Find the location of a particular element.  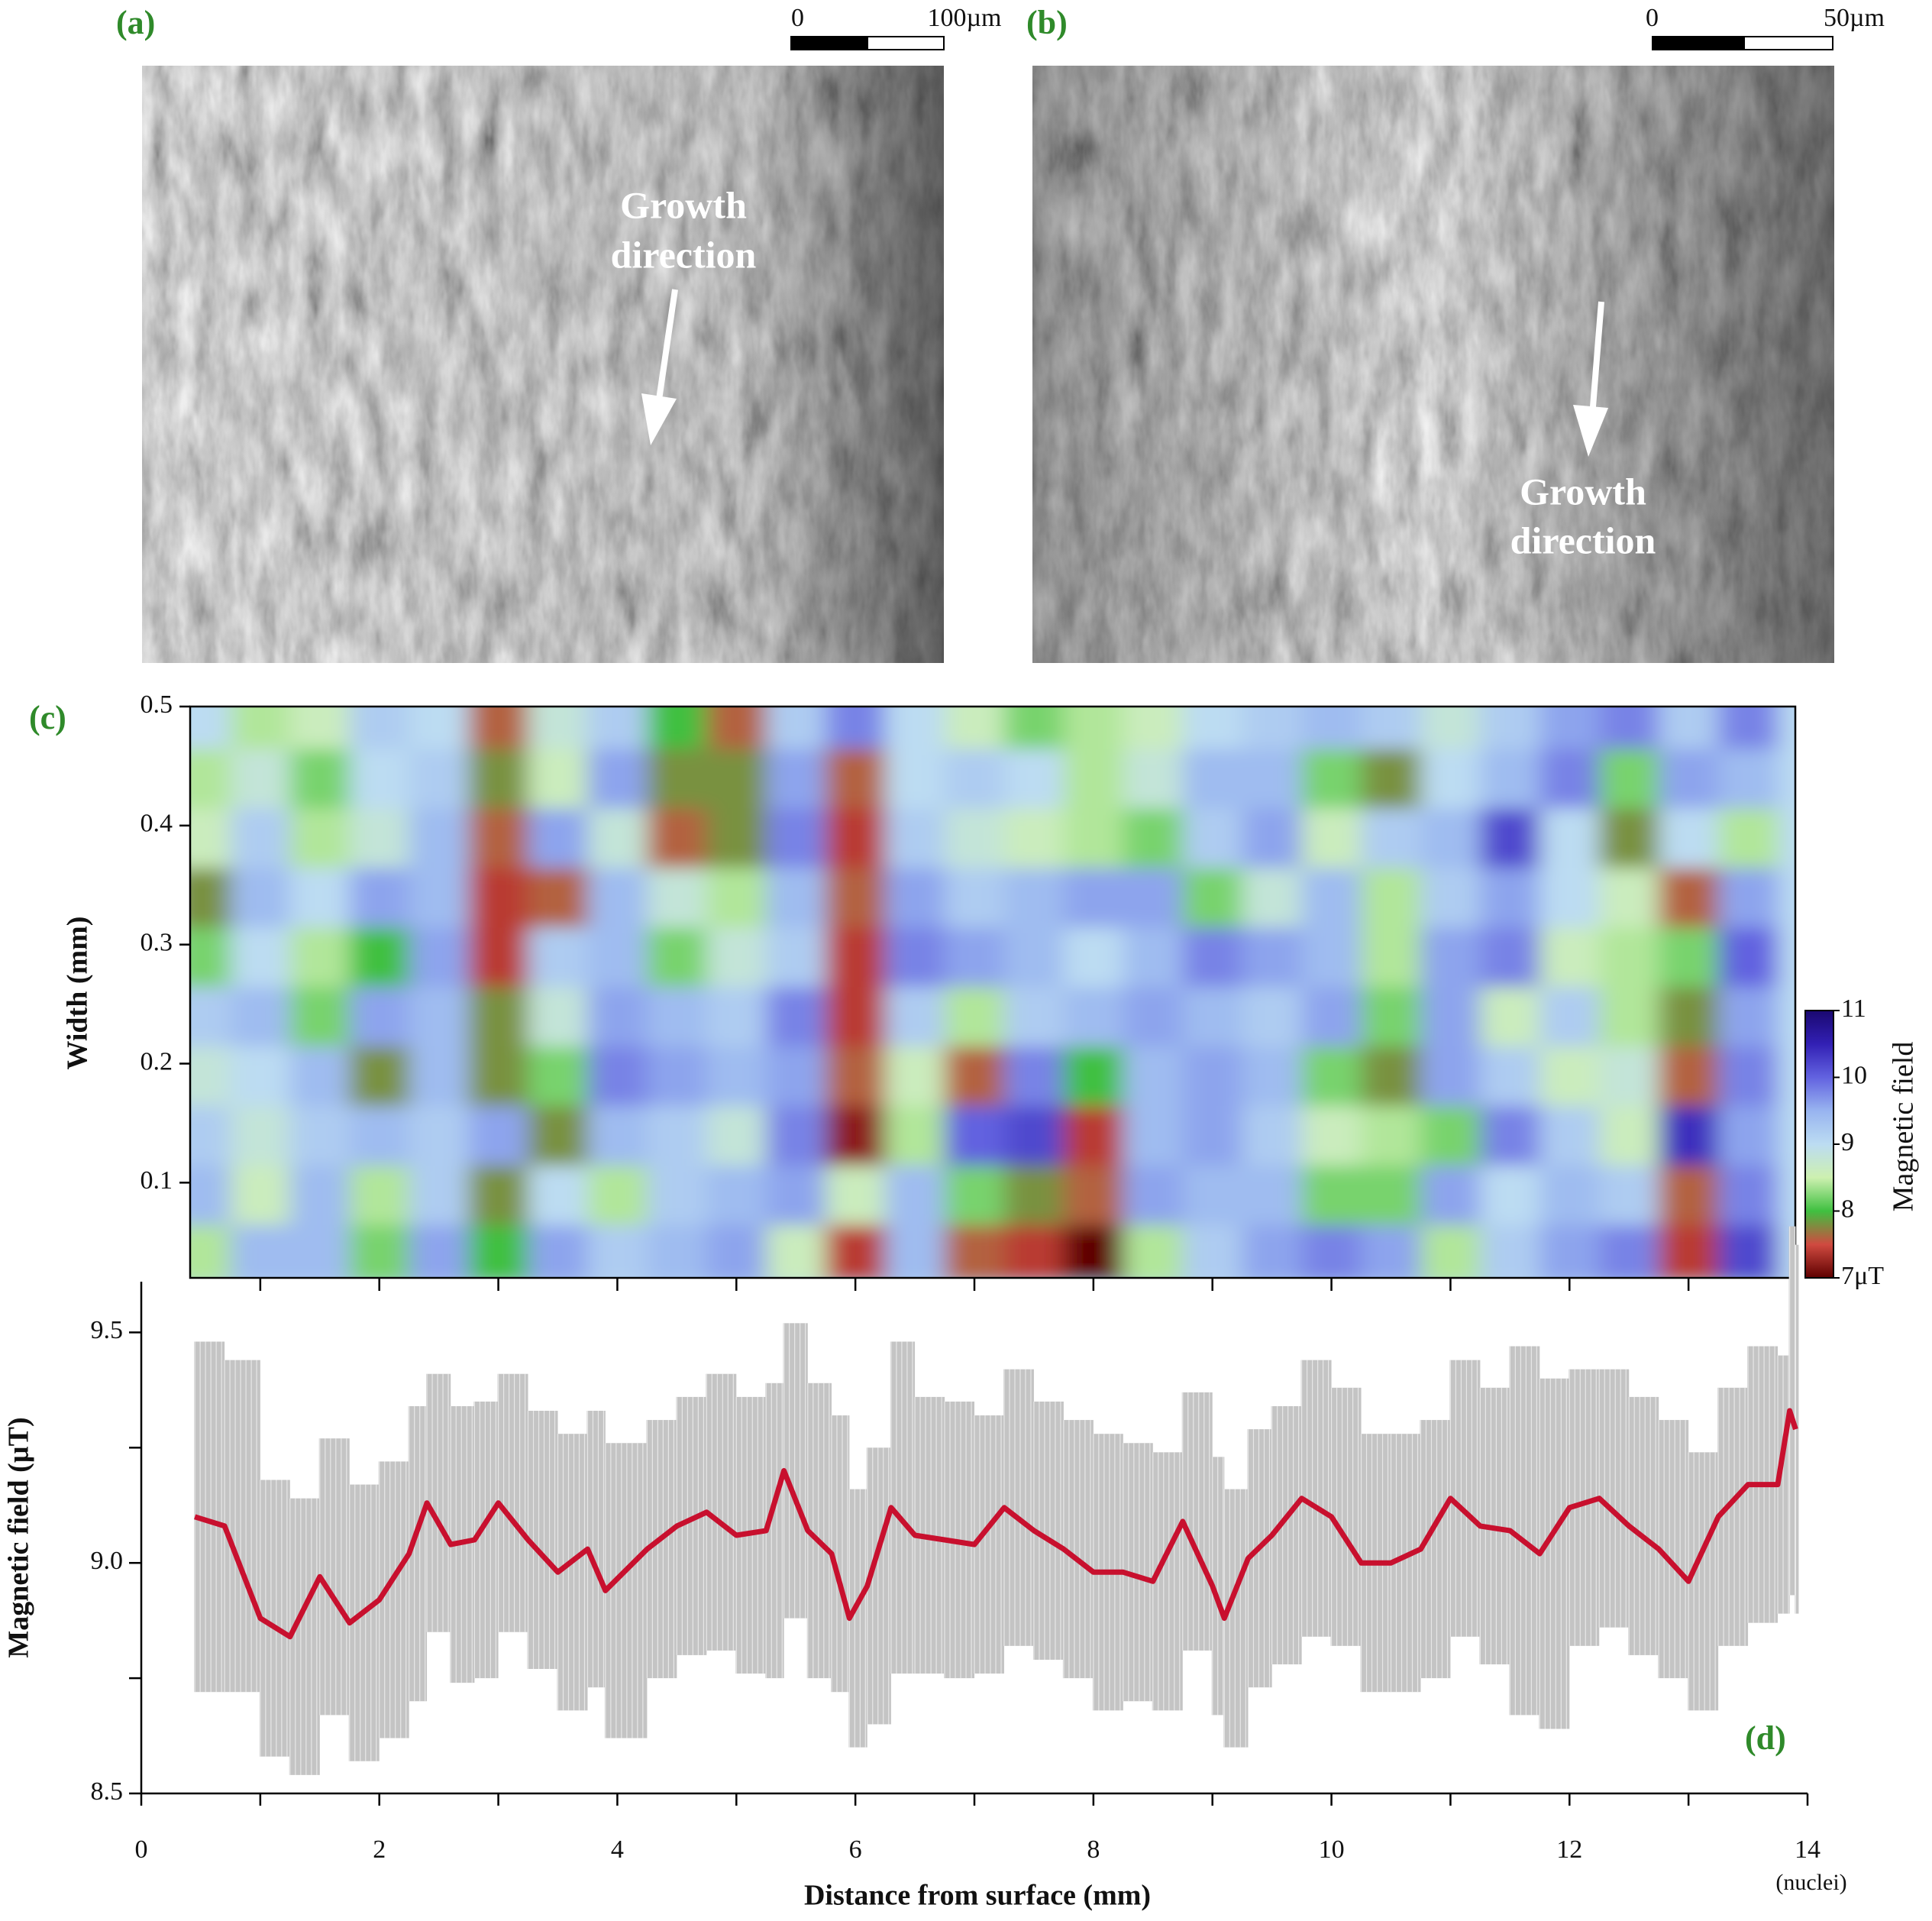

x-tick-label: 0 is located at coordinates (141, 1849).